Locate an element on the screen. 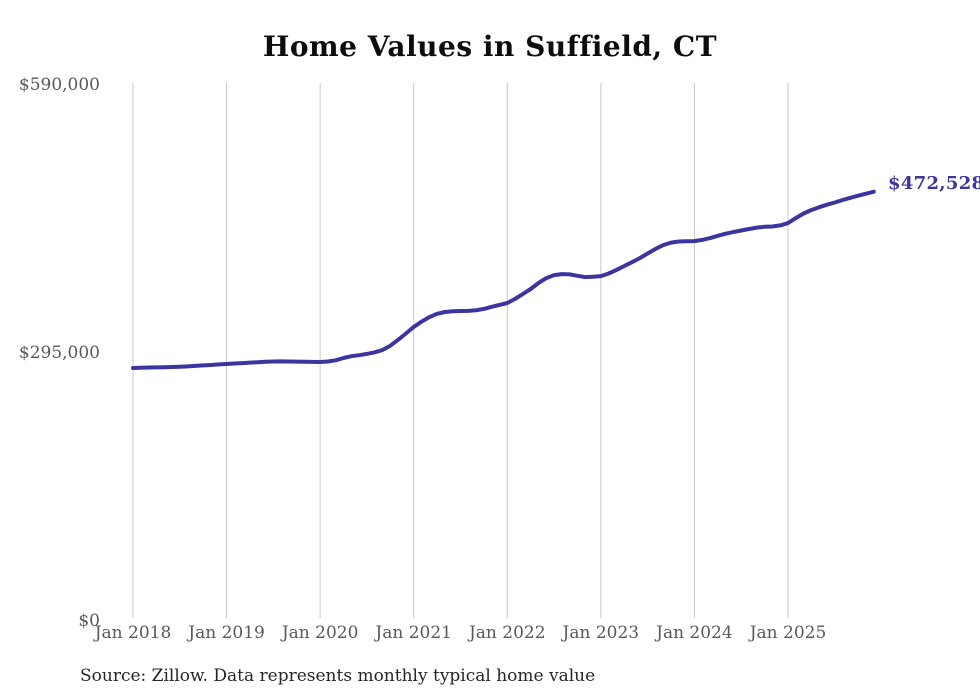 The image size is (980, 699). x-tick-label: Jan 2024 is located at coordinates (694, 633).